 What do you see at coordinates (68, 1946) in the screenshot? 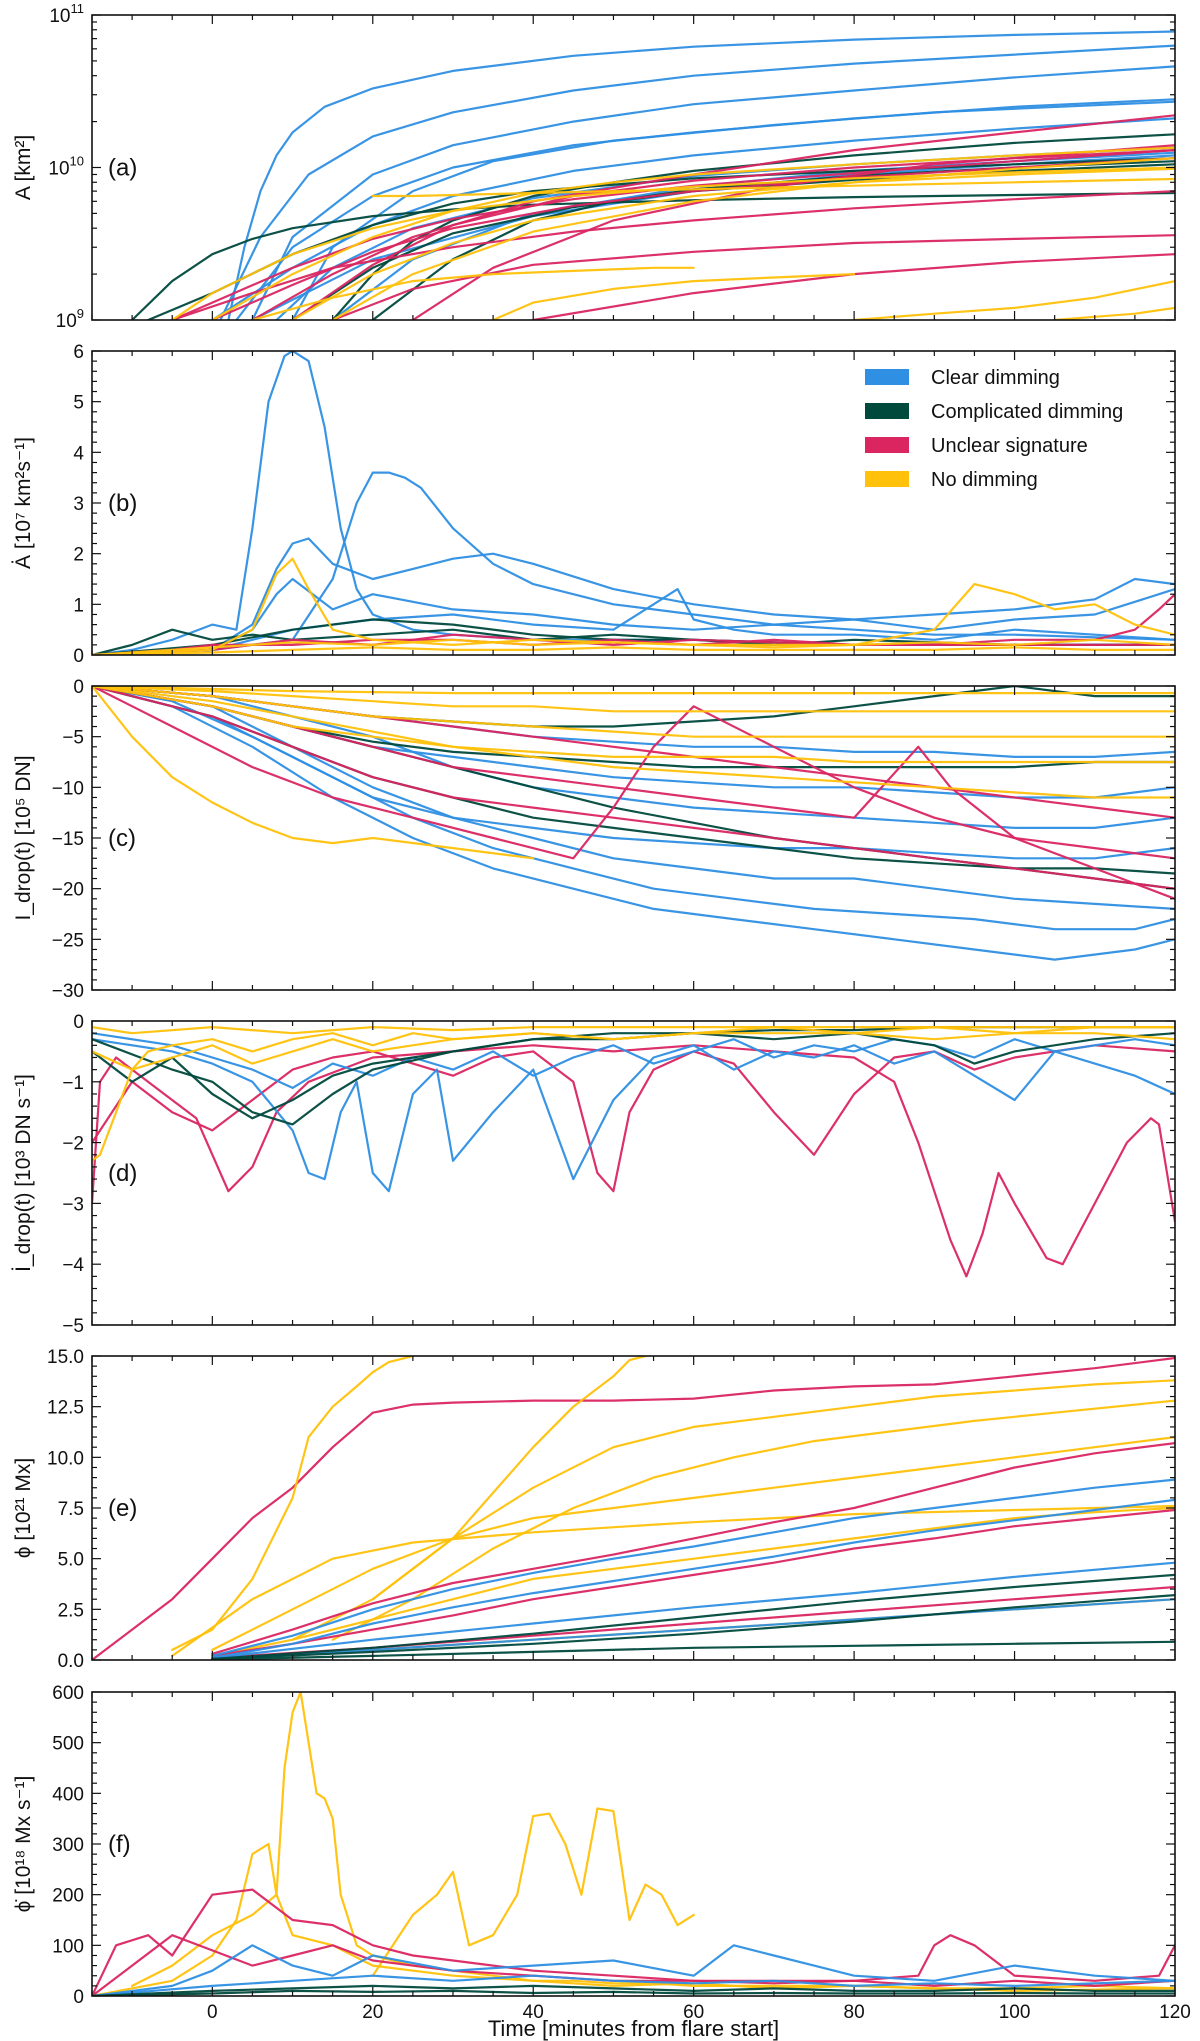
I see `y-tick-label: 100` at bounding box center [68, 1946].